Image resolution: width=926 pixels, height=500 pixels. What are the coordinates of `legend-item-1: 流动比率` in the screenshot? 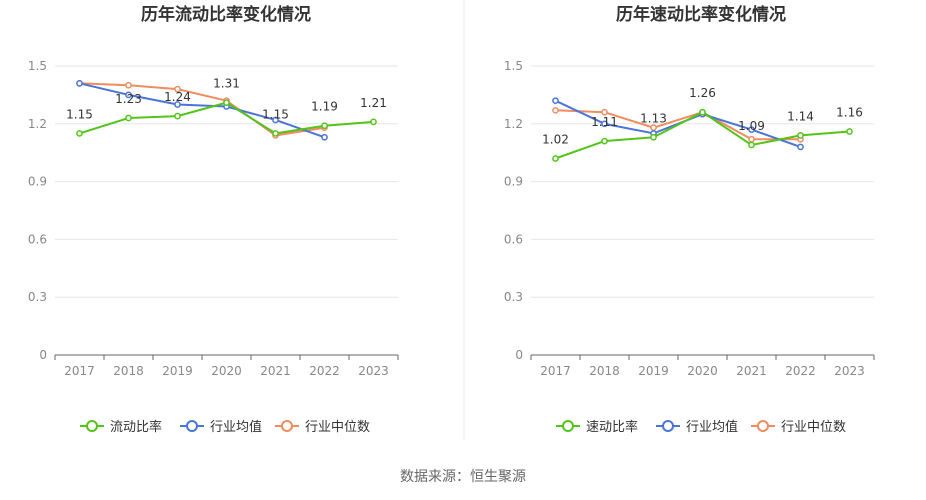 It's located at (121, 427).